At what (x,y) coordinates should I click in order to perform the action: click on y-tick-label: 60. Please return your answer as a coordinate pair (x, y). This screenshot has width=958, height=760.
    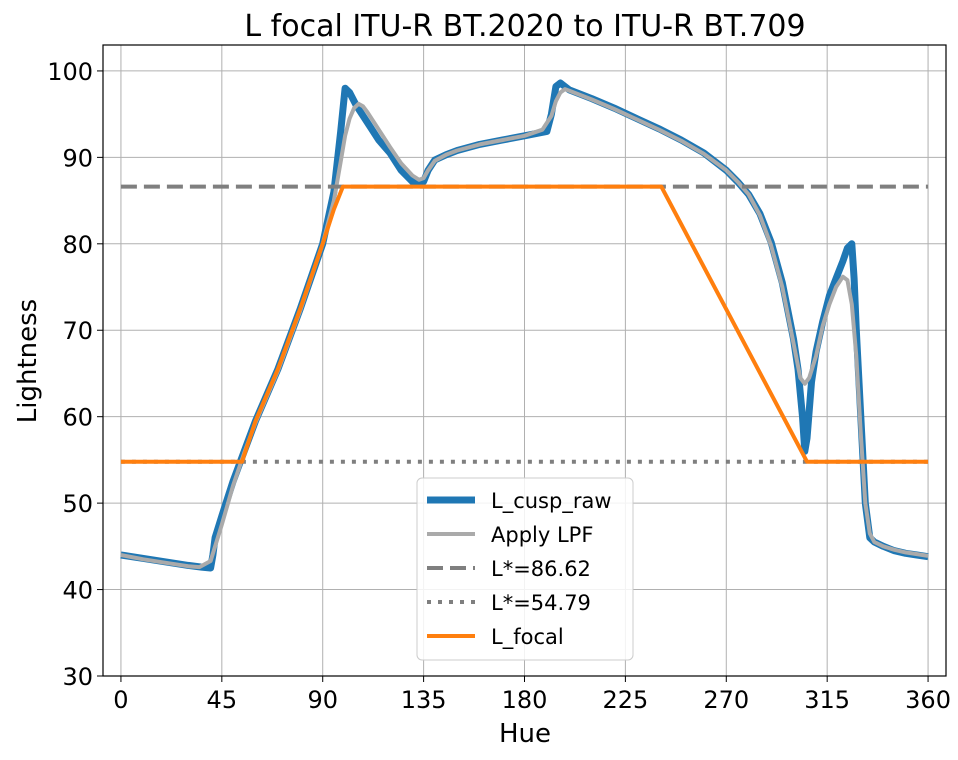
    Looking at the image, I should click on (77, 418).